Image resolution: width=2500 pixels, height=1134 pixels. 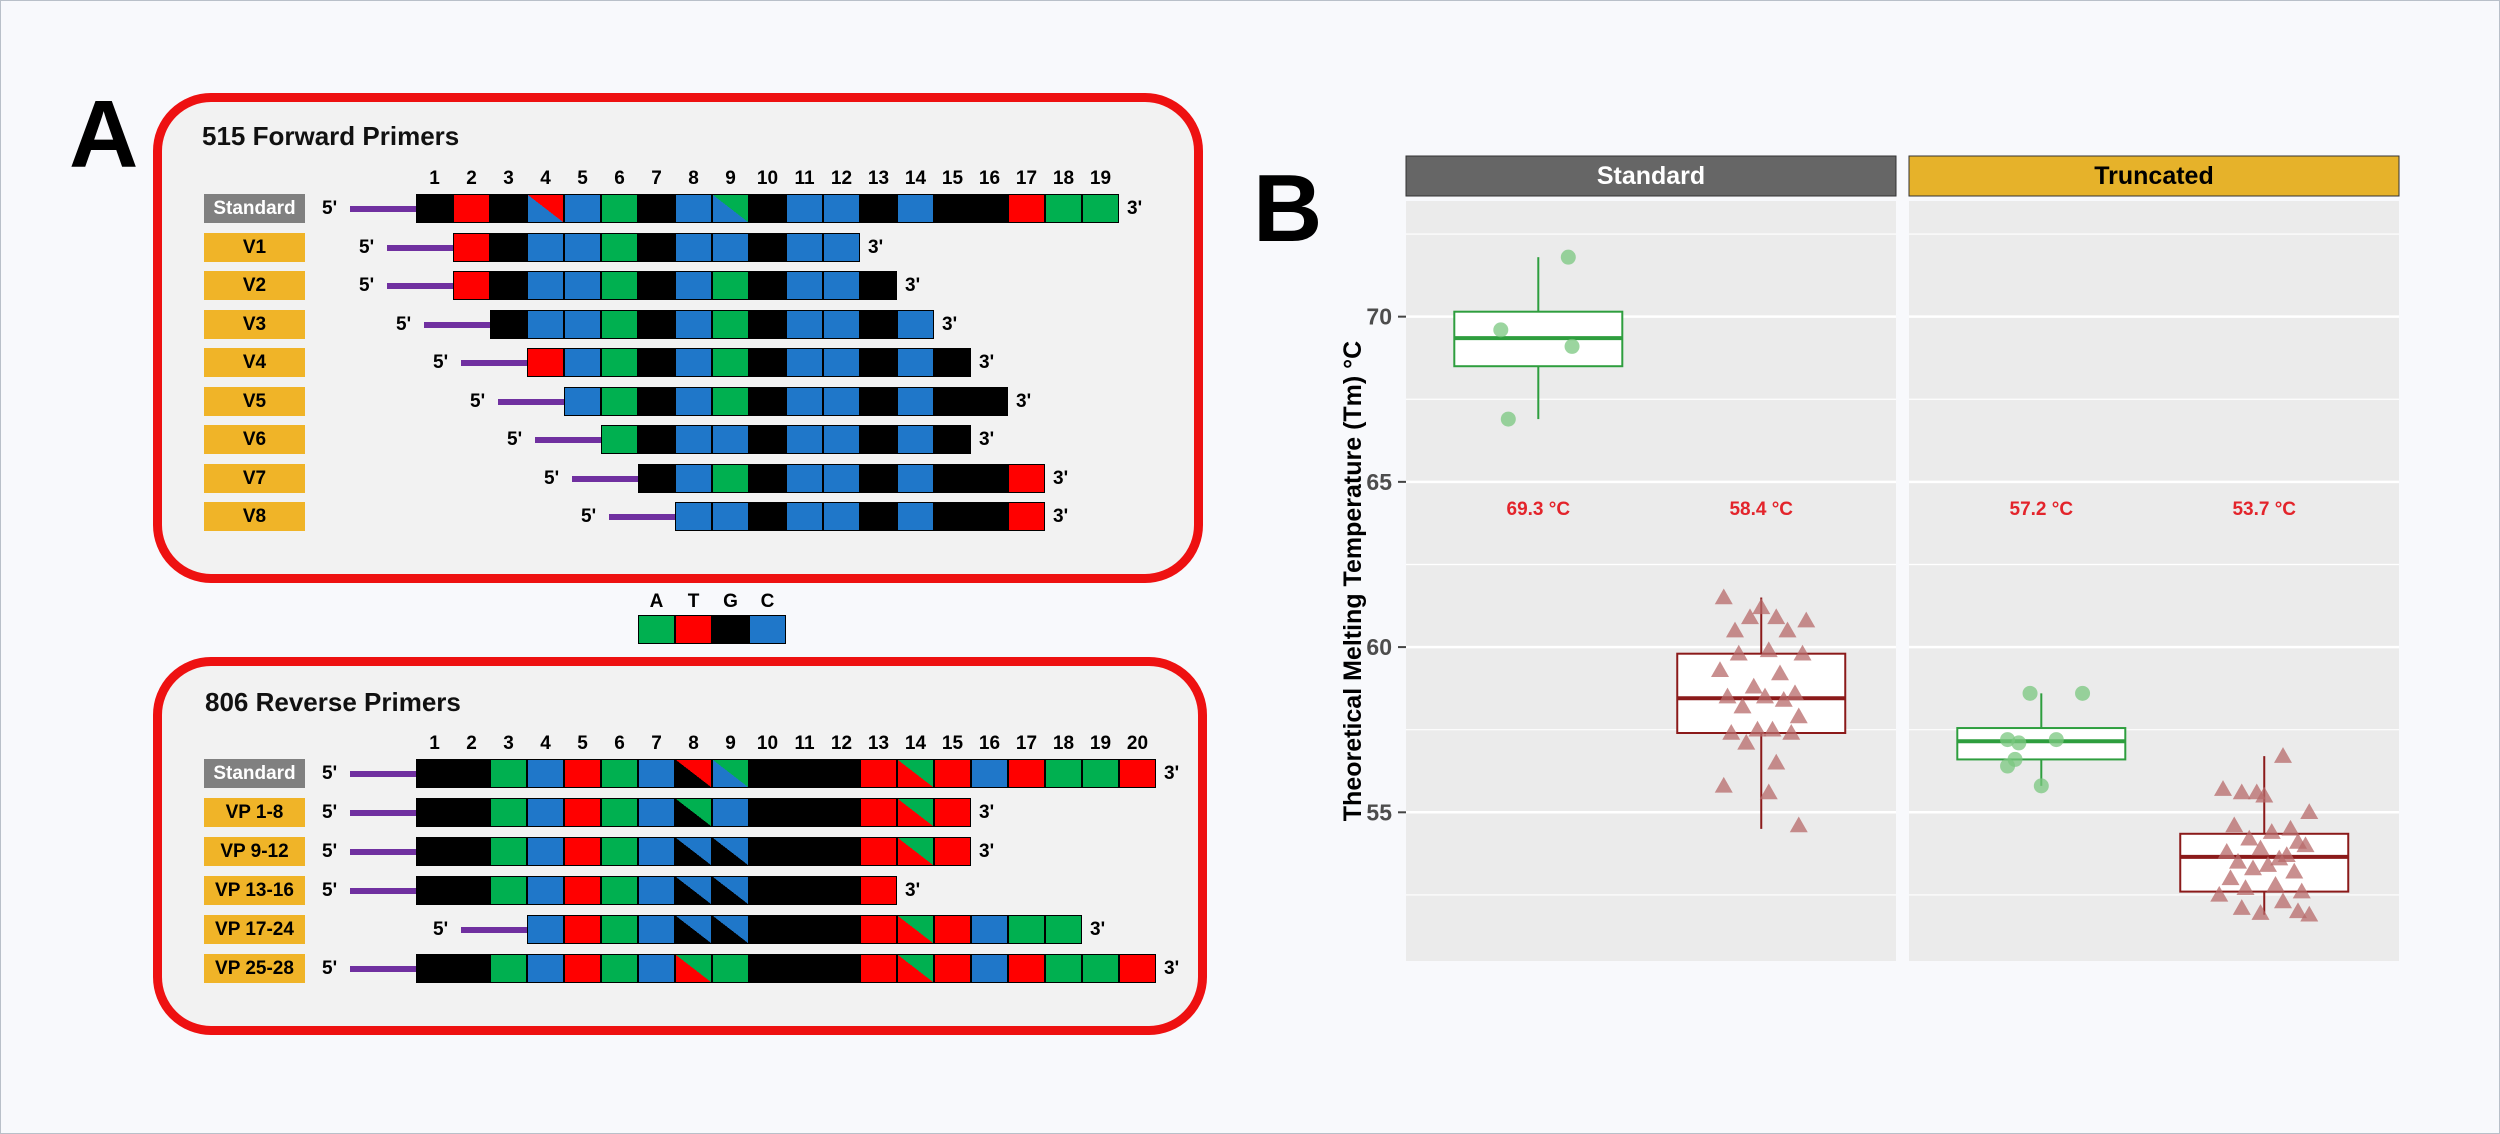 I want to click on primer-label: V7, so click(x=254, y=478).